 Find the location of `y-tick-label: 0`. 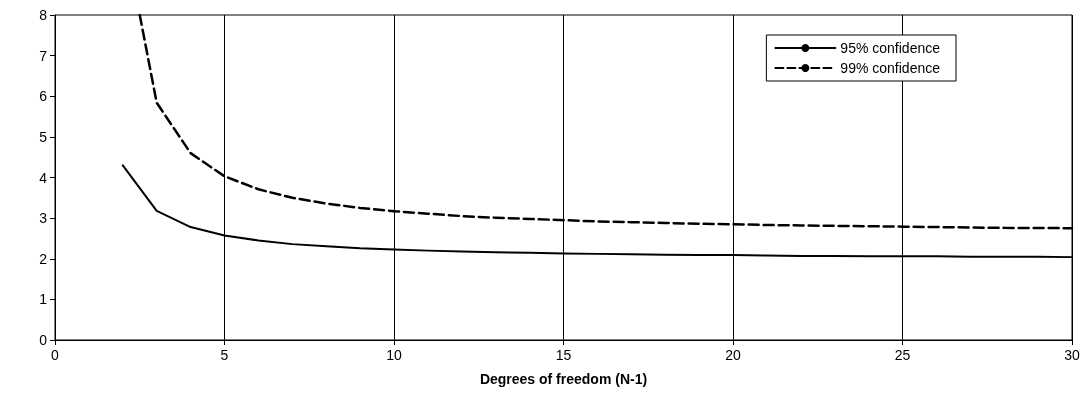

y-tick-label: 0 is located at coordinates (43, 340).